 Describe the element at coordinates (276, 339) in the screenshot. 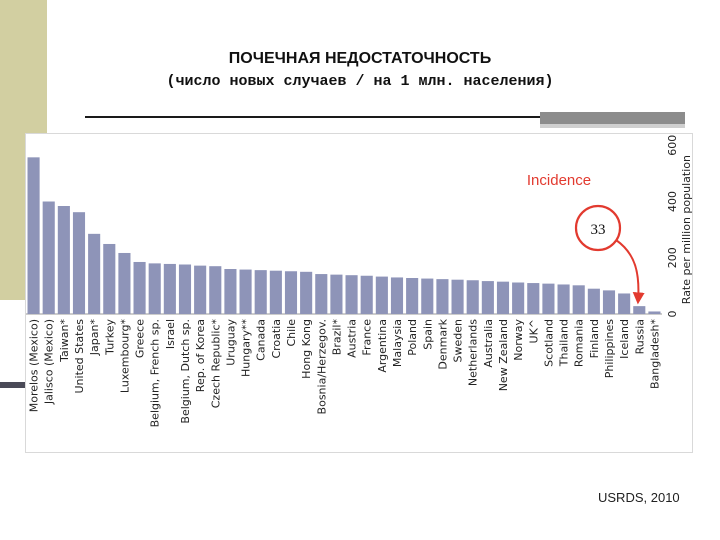

I see `x-tick-label: Croatia` at that location.